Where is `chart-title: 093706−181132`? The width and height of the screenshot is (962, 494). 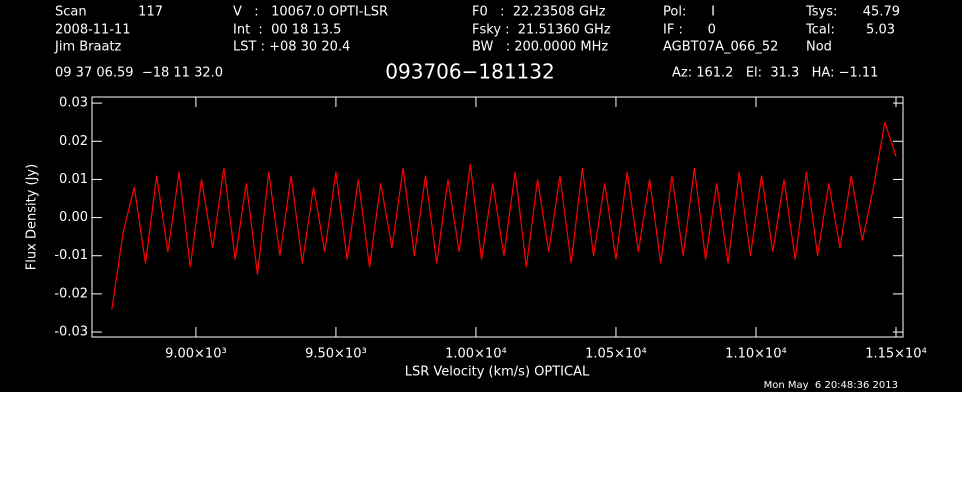 chart-title: 093706−181132 is located at coordinates (469, 72).